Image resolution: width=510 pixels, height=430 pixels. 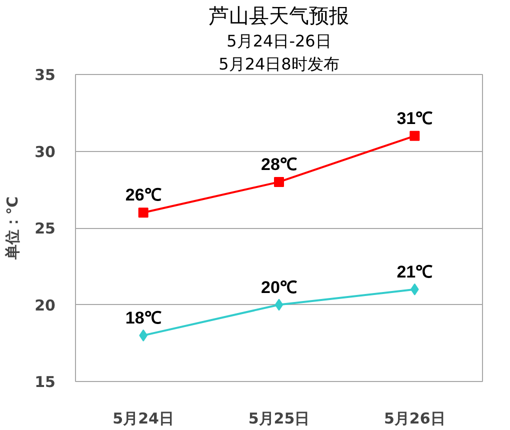 I want to click on y-tick-label: 15, so click(x=45, y=382).